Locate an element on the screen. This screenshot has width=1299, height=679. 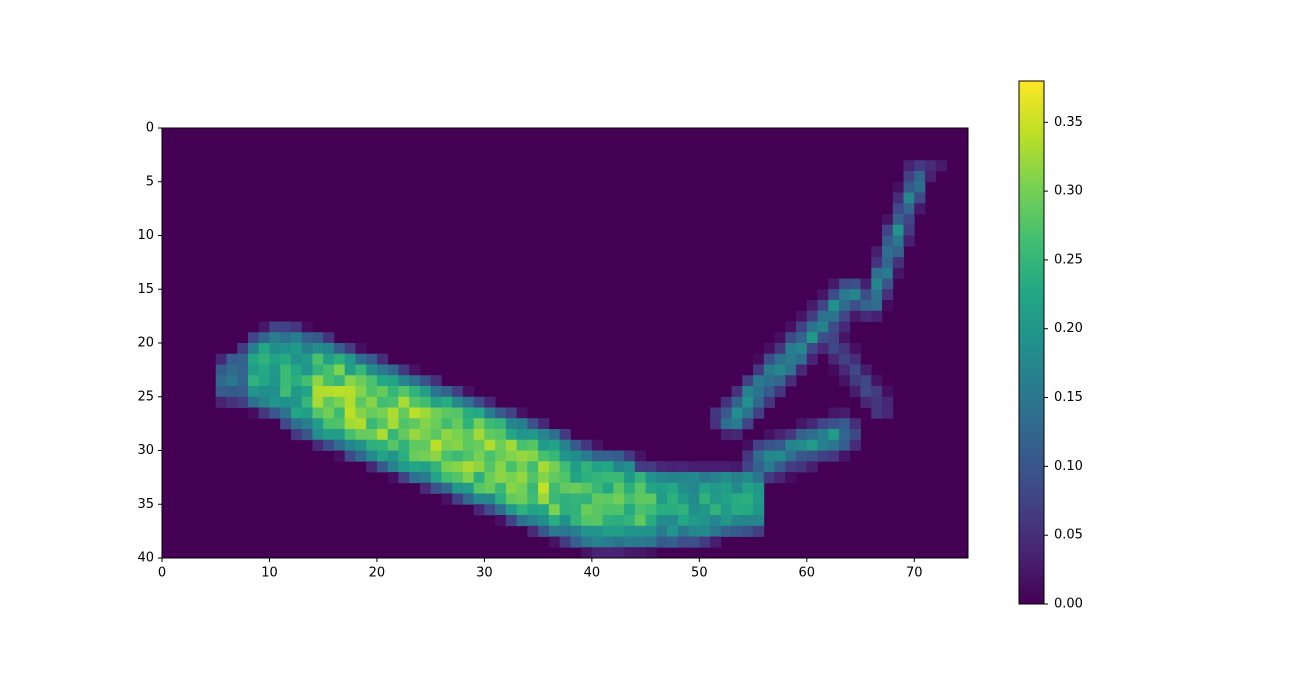
y-tick-label: 15 is located at coordinates (145, 289).